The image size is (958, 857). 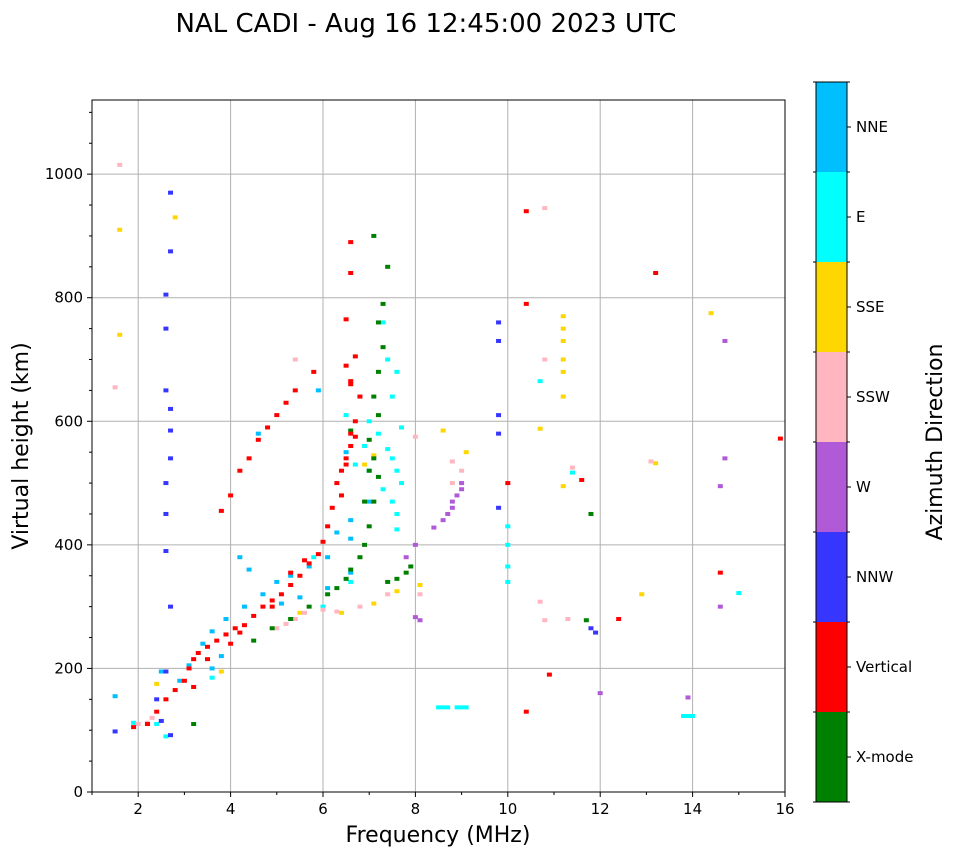 I want to click on x-tick-label: 8, so click(x=416, y=809).